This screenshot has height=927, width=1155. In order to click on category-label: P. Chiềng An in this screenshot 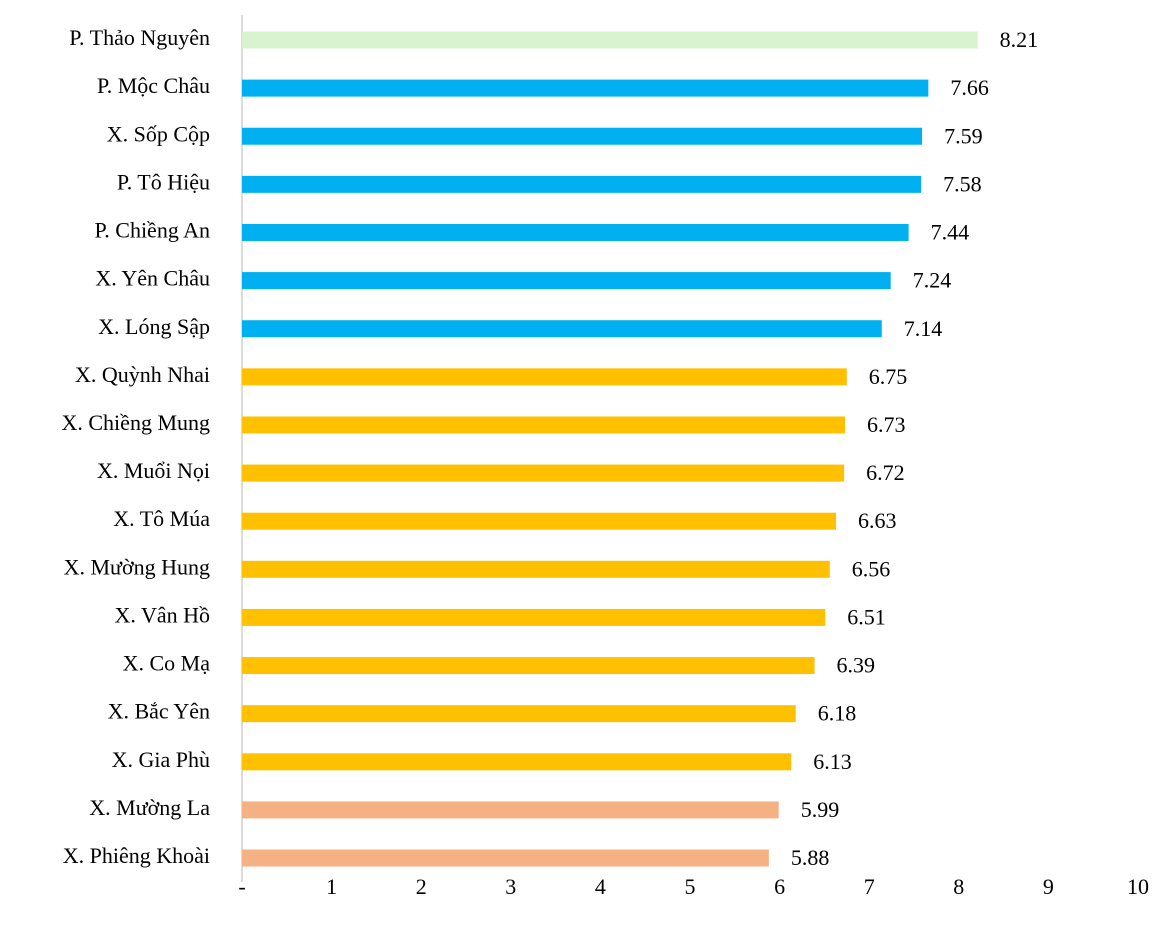, I will do `click(152, 230)`.